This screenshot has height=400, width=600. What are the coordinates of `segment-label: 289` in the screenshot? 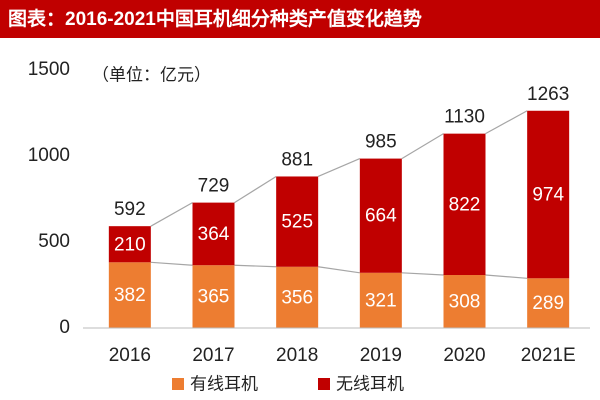 It's located at (548, 303).